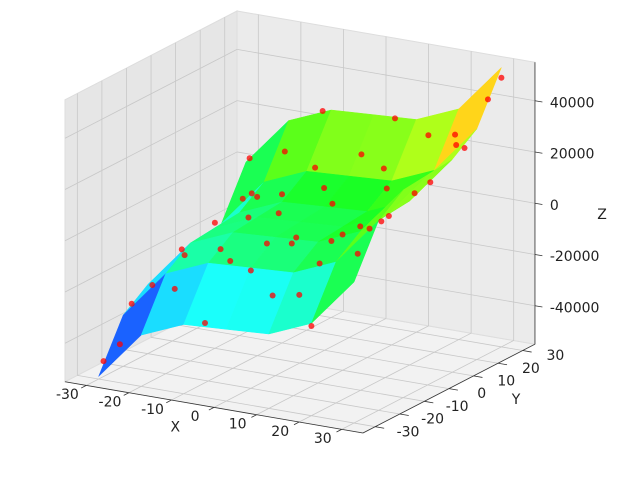 The height and width of the screenshot is (489, 643). I want to click on x-axis, so click(214, 407).